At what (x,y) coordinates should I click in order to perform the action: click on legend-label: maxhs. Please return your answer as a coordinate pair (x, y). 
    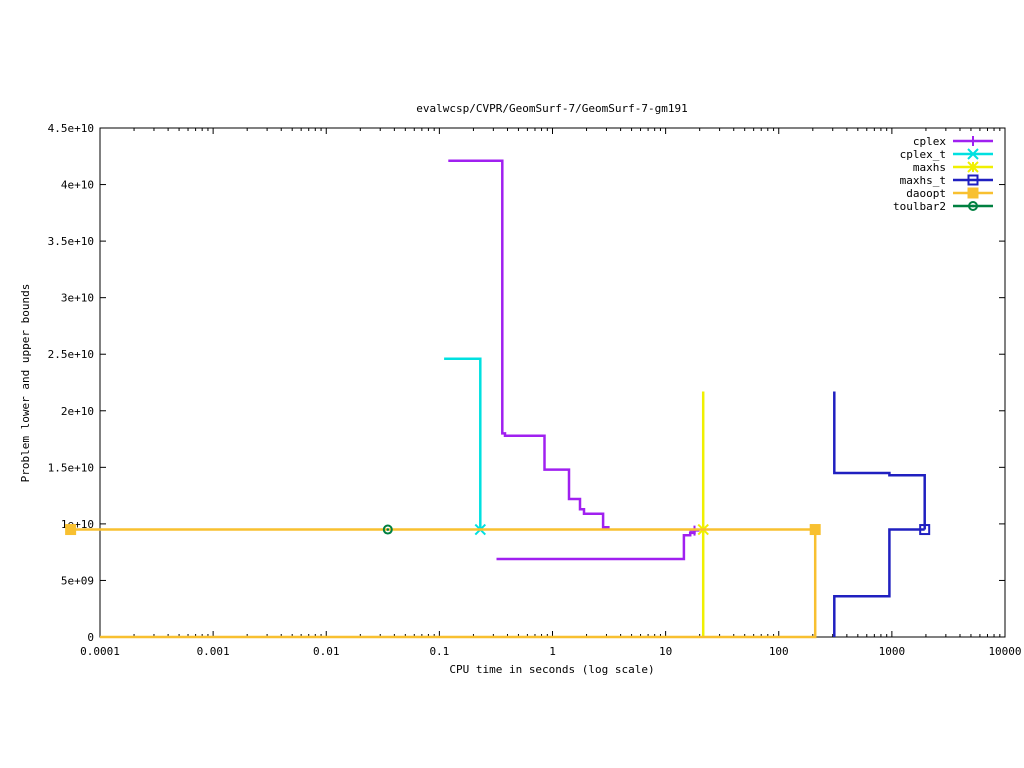
    Looking at the image, I should click on (929, 167).